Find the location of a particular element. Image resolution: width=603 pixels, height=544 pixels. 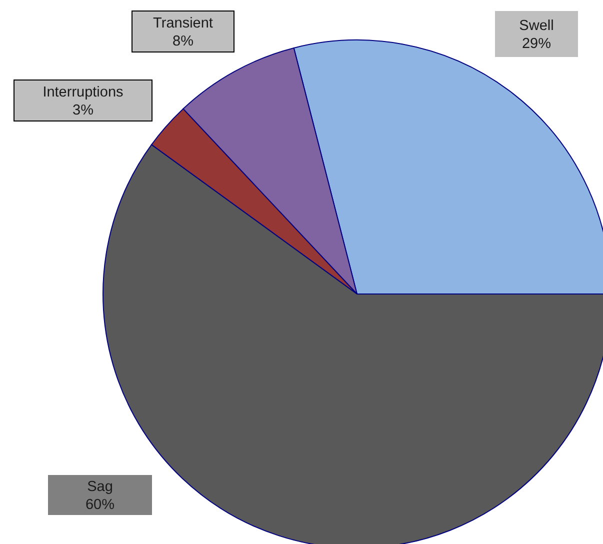

slice-label: Swell is located at coordinates (536, 26).